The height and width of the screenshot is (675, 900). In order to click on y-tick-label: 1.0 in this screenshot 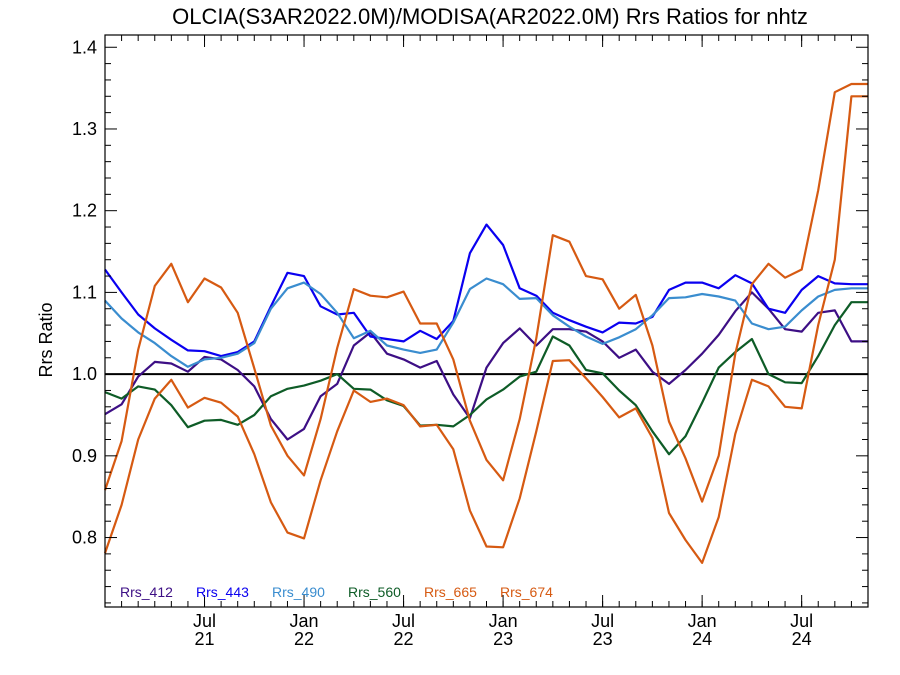, I will do `click(84, 374)`.